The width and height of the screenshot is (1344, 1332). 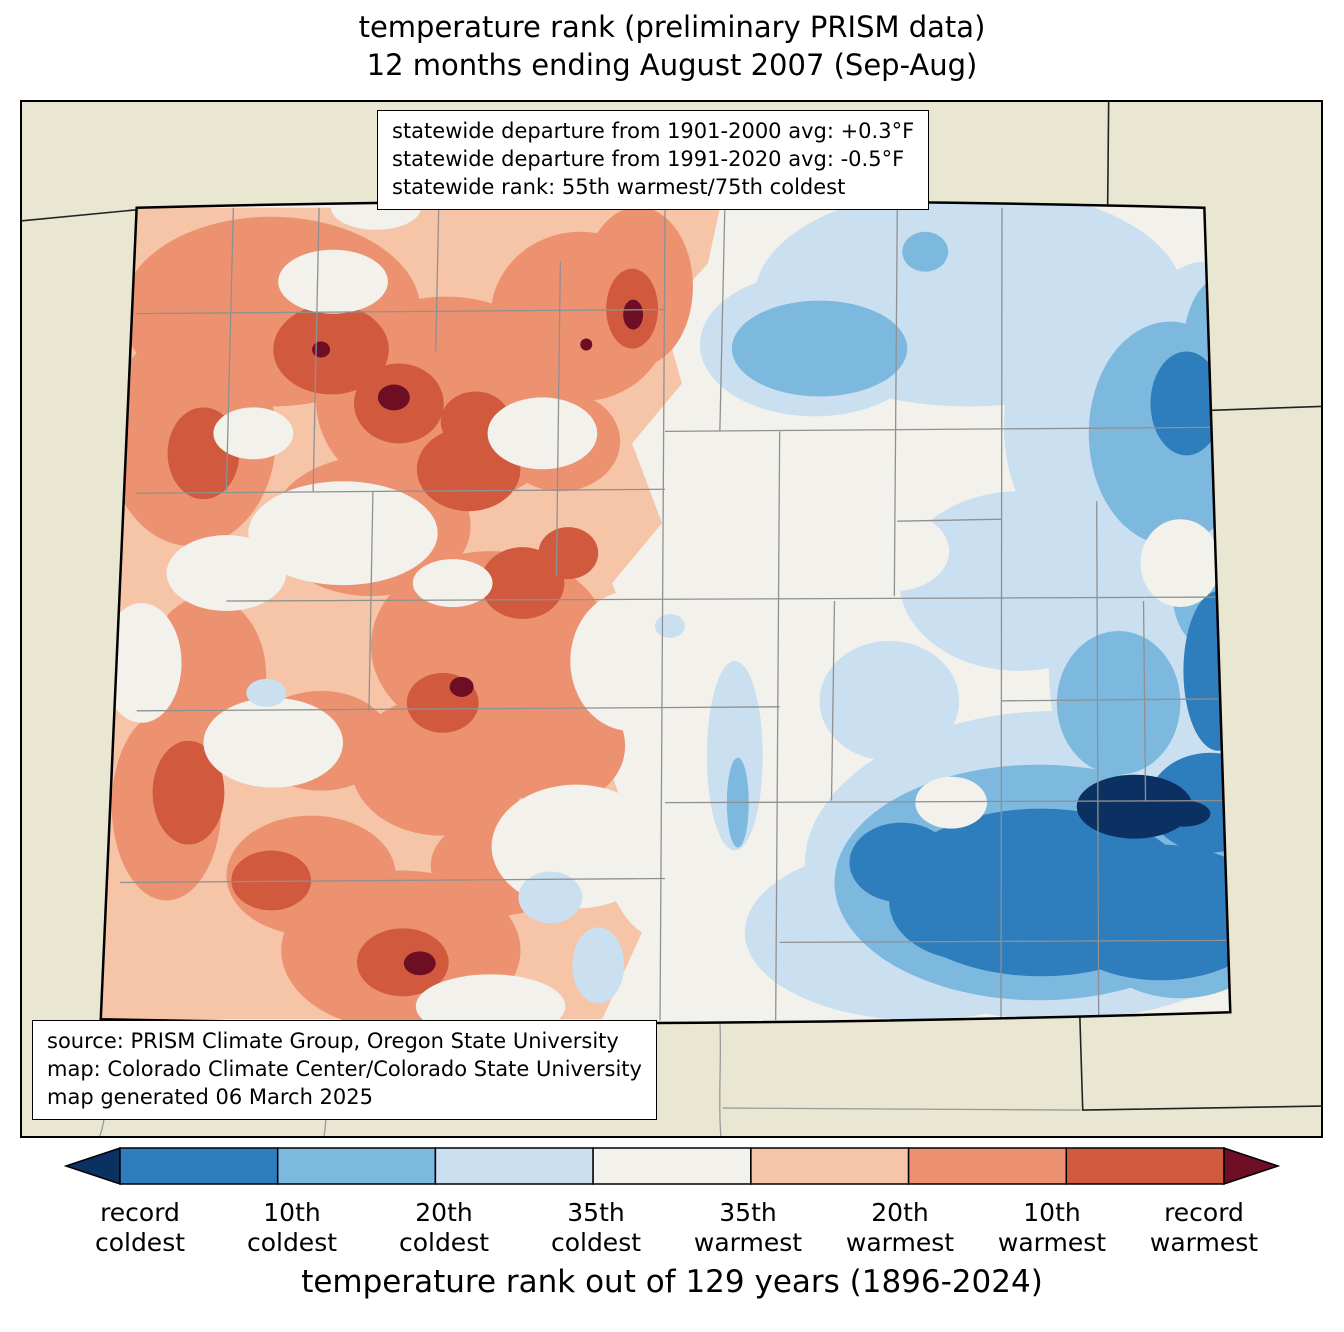 What do you see at coordinates (672, 65) in the screenshot?
I see `title-line-2: 12 months ending August 2007 (Sep-Aug)` at bounding box center [672, 65].